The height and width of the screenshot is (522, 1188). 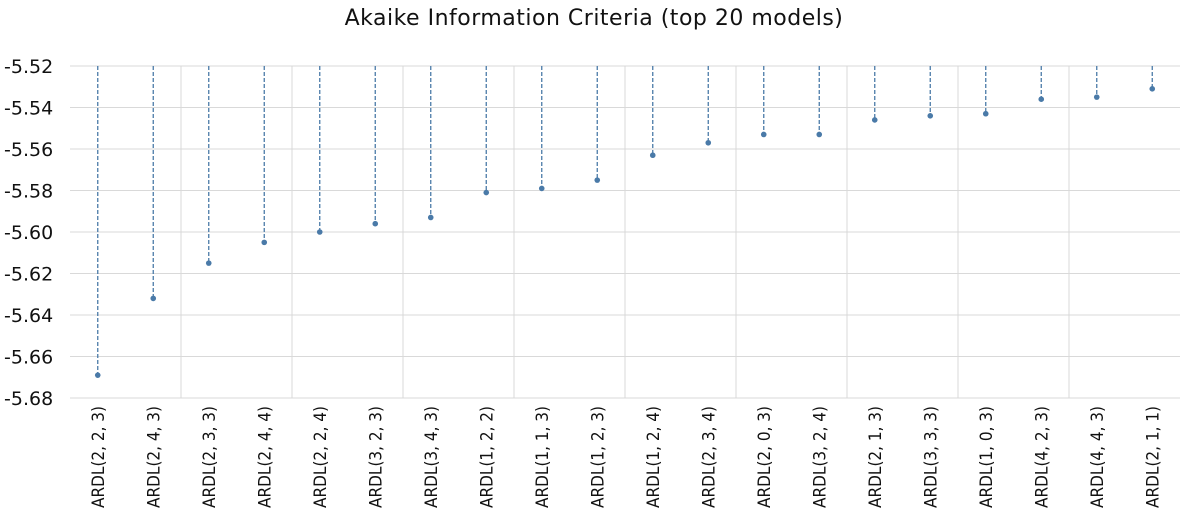 I want to click on x-tick-label: ARDL(2, 3, 4), so click(x=709, y=457).